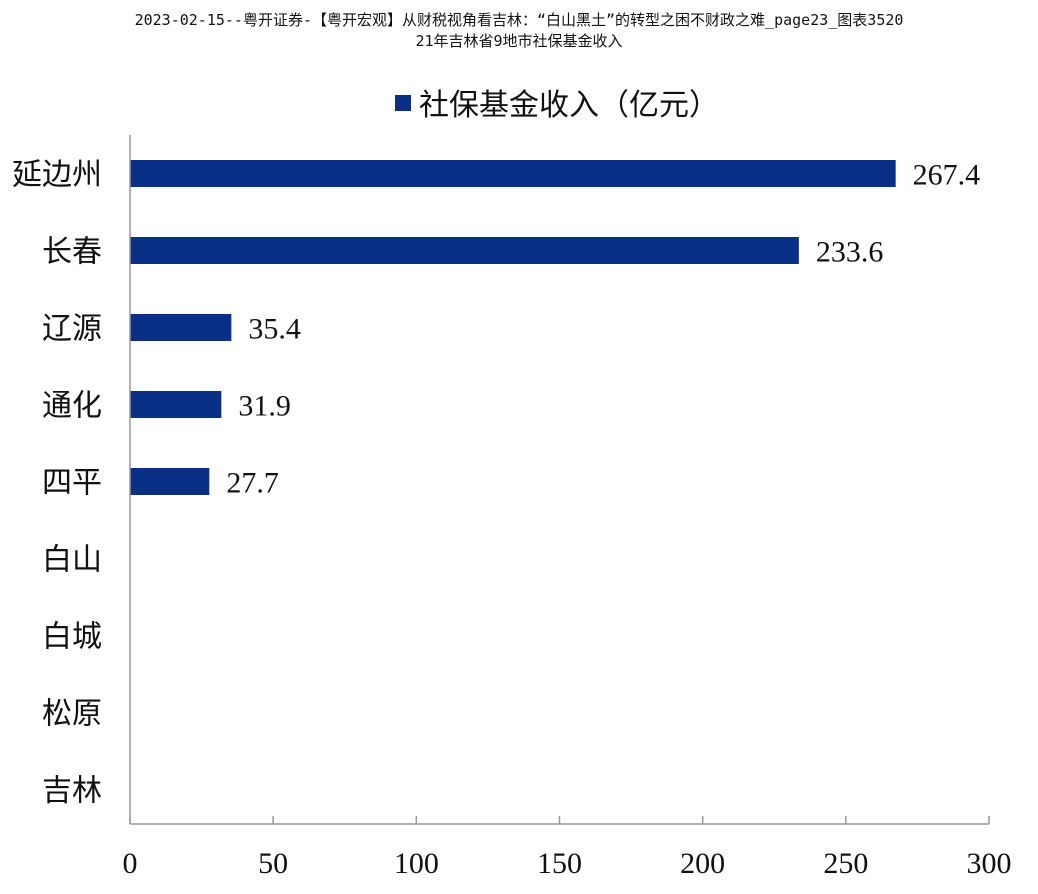 The width and height of the screenshot is (1038, 894). I want to click on x-tick-label: 300, so click(989, 863).